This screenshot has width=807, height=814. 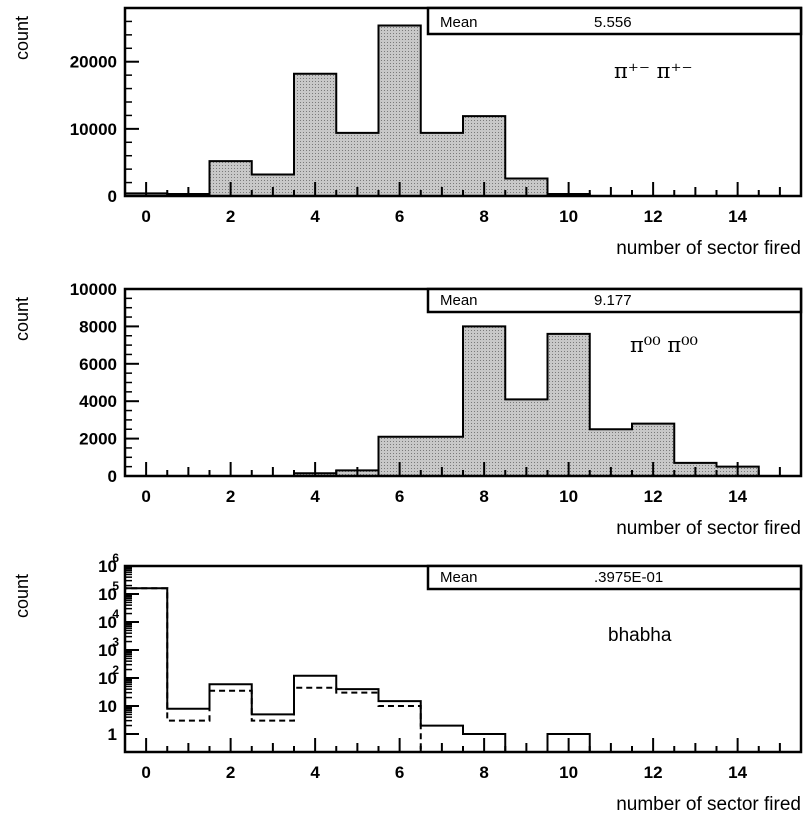 What do you see at coordinates (98, 401) in the screenshot?
I see `y-tick-label: 4000` at bounding box center [98, 401].